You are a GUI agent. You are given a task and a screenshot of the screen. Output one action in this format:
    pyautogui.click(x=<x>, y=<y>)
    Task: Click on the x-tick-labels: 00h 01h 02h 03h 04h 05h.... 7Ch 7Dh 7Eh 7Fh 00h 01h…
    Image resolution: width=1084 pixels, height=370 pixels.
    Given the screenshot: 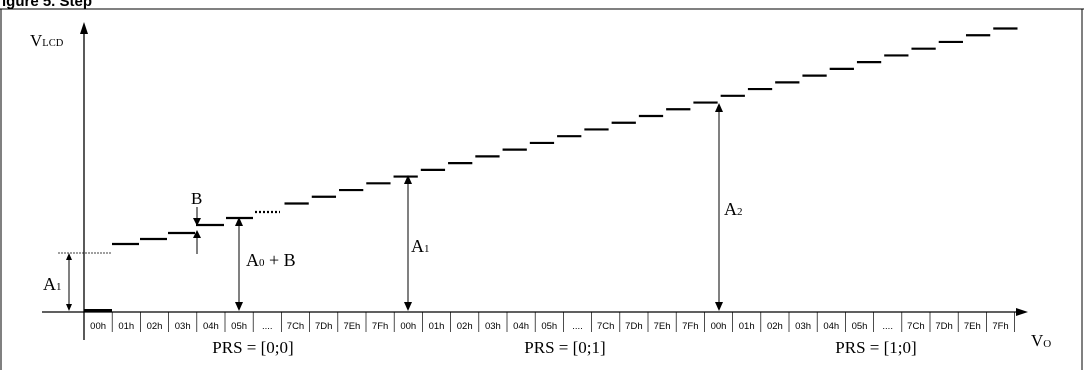 What is the action you would take?
    pyautogui.click(x=549, y=322)
    